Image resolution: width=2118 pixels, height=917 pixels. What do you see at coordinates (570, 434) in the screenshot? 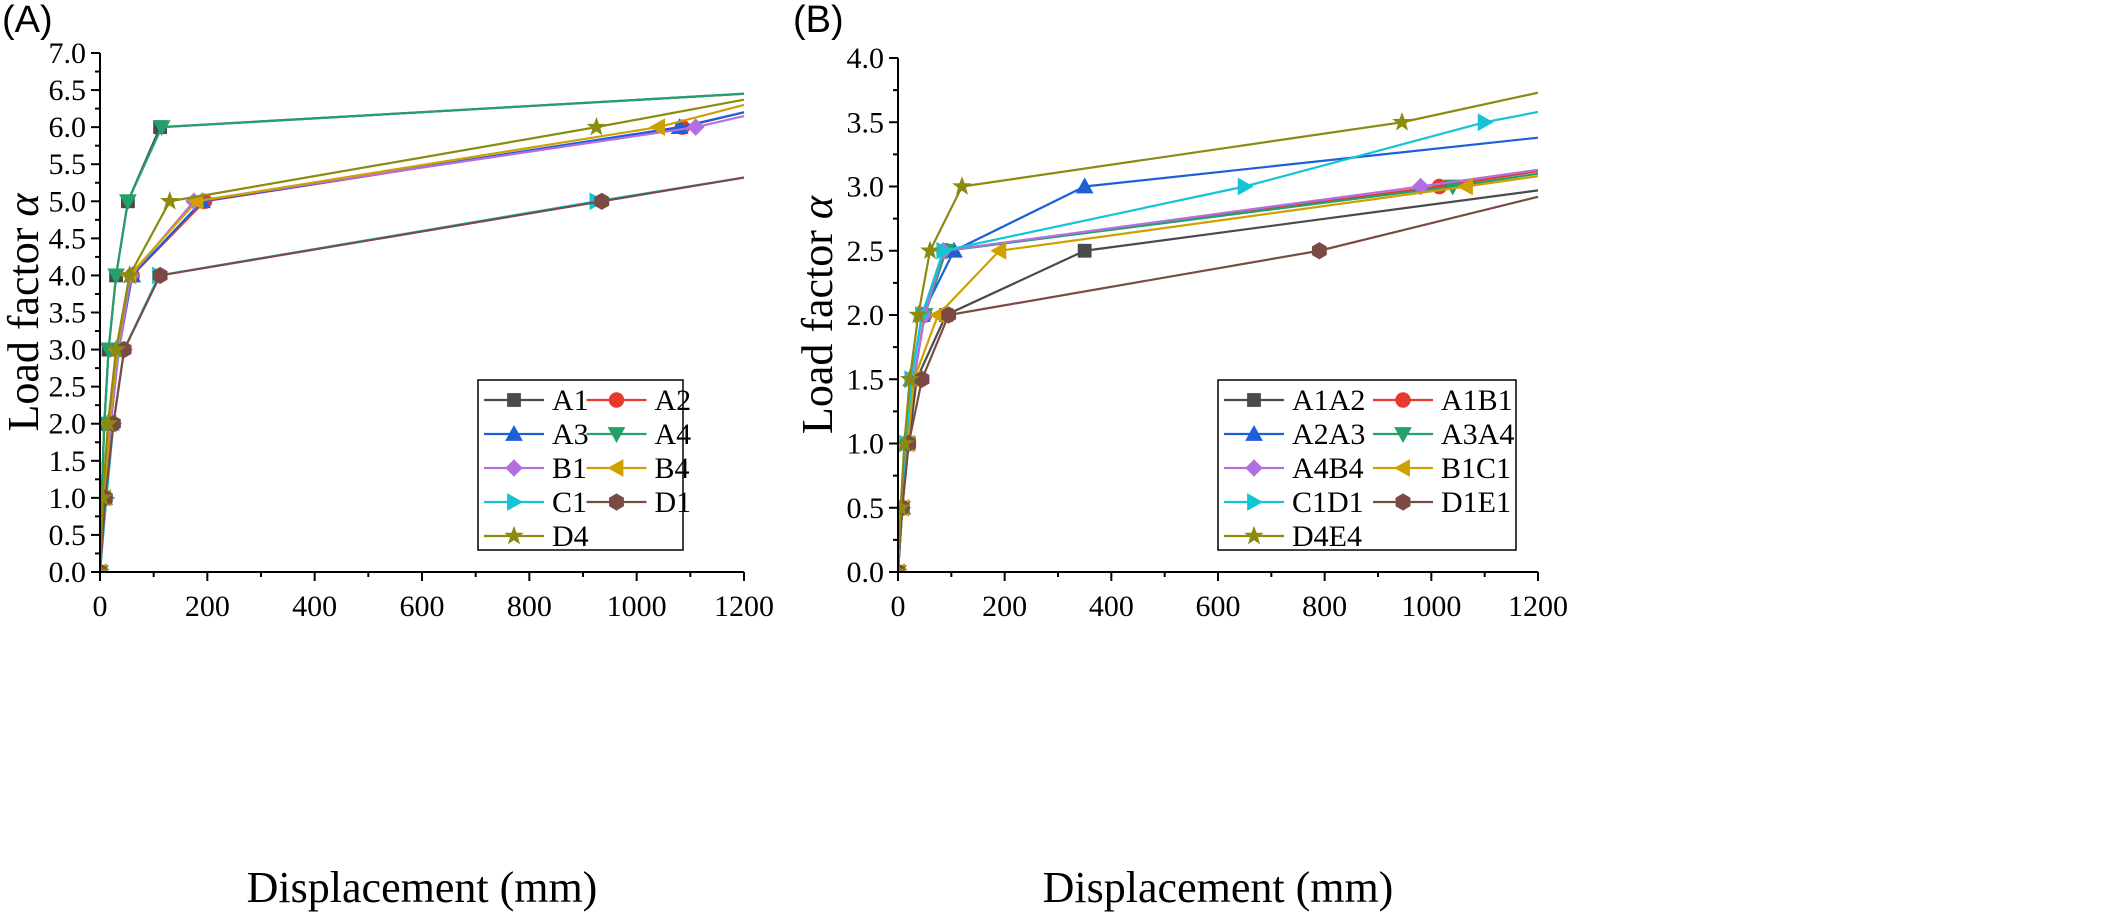
I see `legend-label: A3` at bounding box center [570, 434].